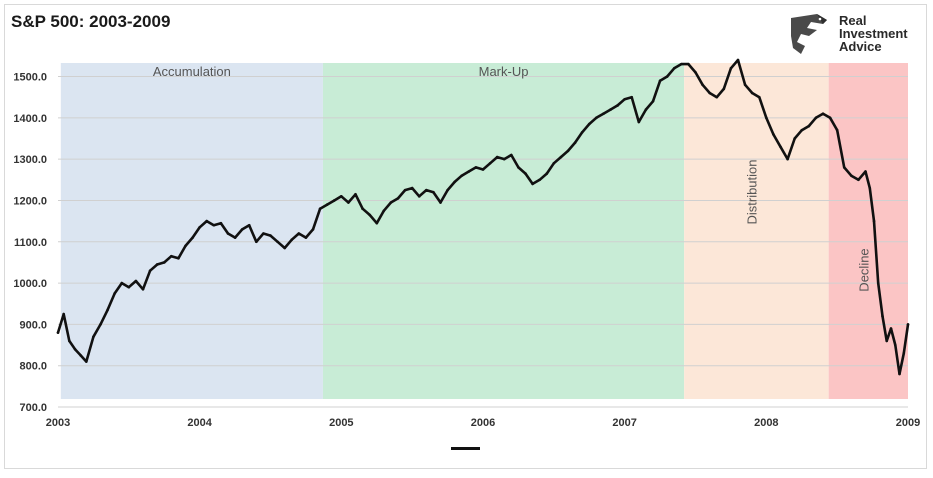 The width and height of the screenshot is (933, 478). Describe the element at coordinates (58, 423) in the screenshot. I see `x-tick-label: 2003` at that location.